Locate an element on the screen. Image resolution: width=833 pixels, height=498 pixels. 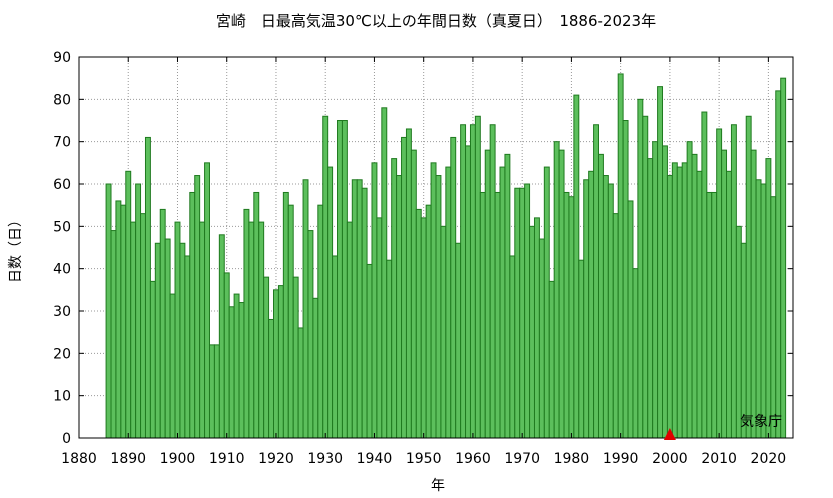
x-tick-label: 1900 is located at coordinates (178, 459).